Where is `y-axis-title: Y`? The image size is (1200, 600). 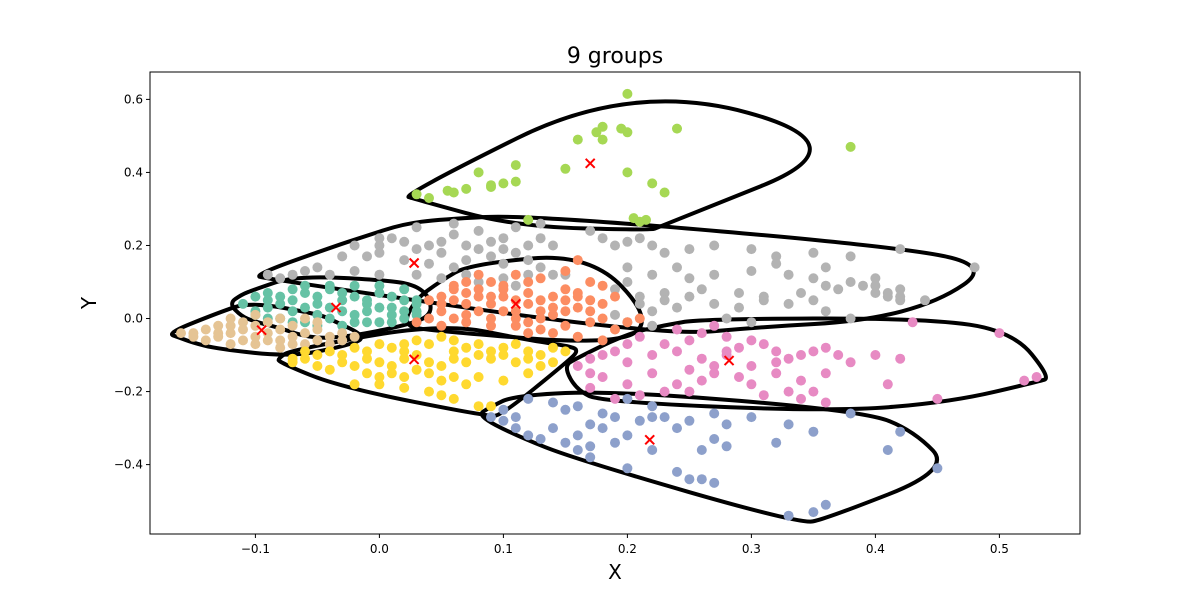
y-axis-title: Y is located at coordinates (89, 303).